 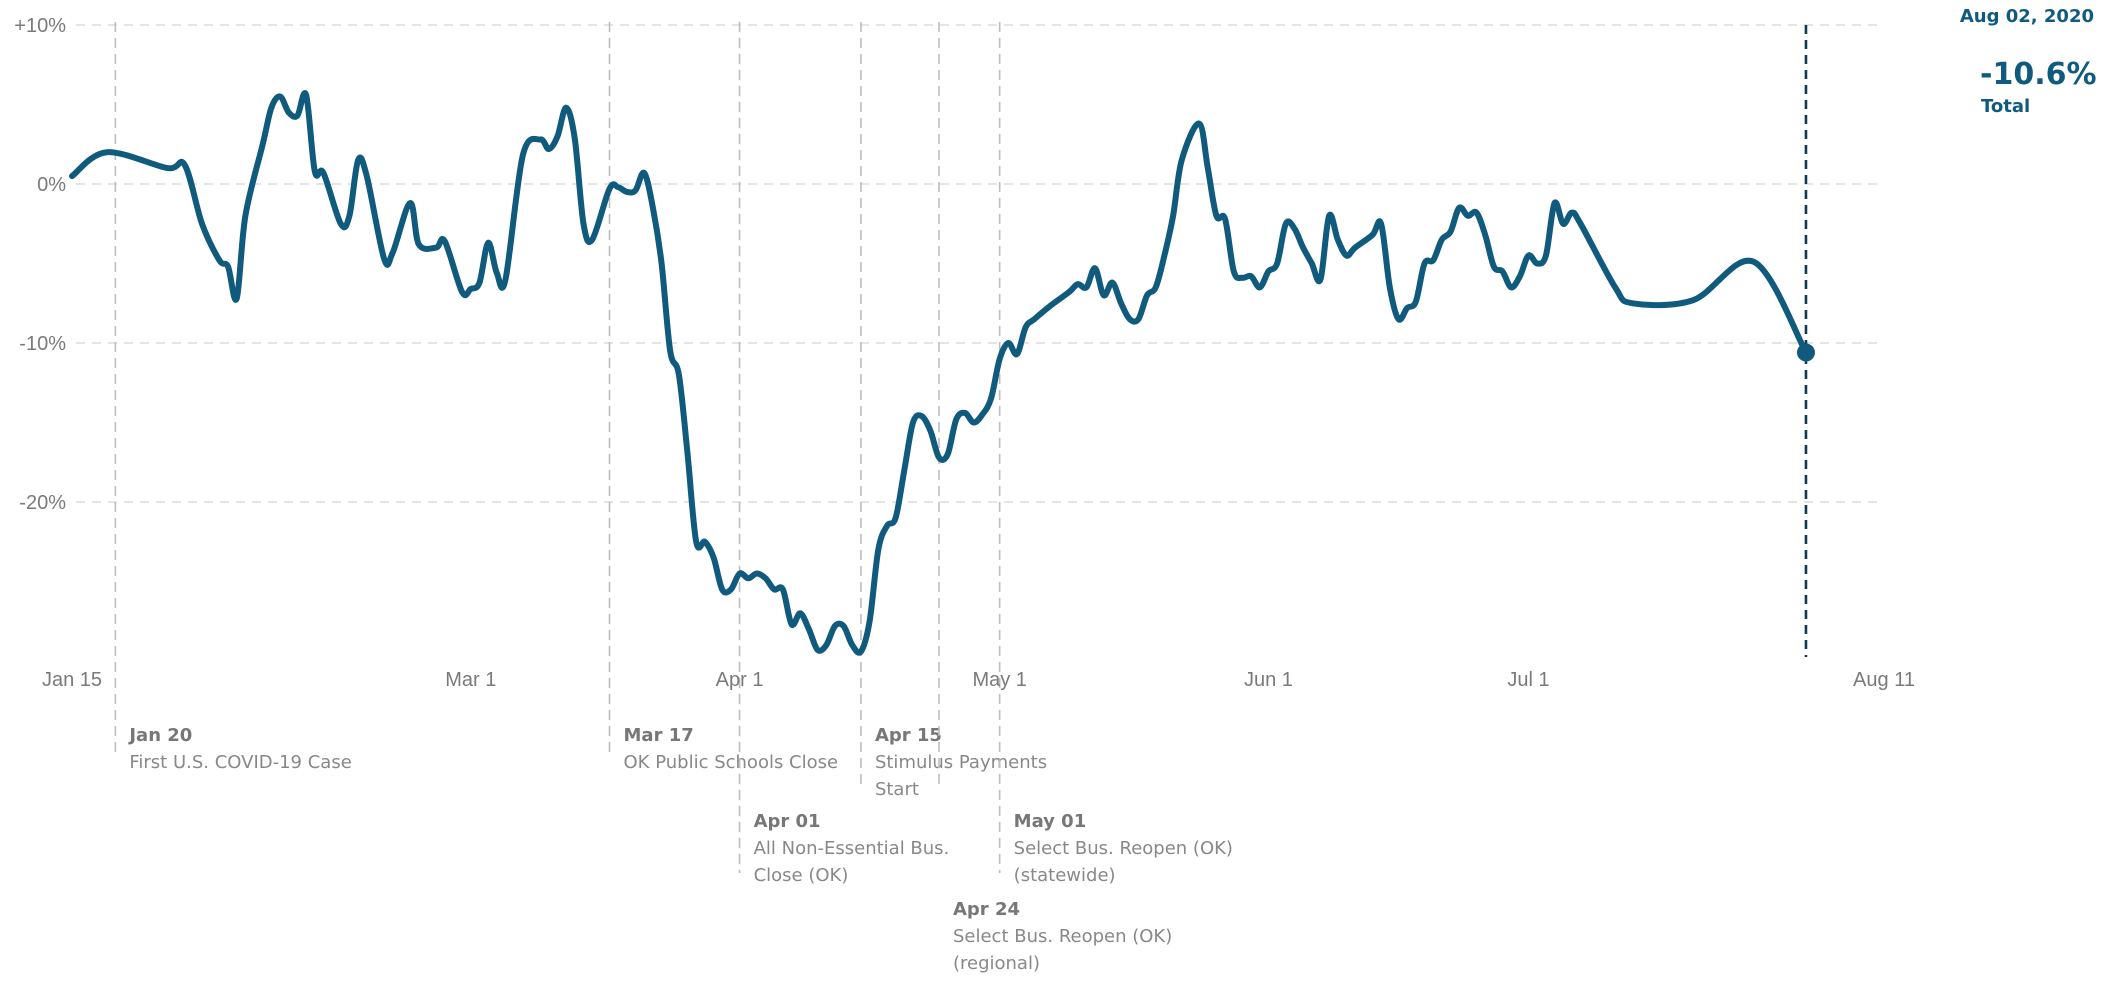 What do you see at coordinates (42, 503) in the screenshot?
I see `y-tick-label: -20%` at bounding box center [42, 503].